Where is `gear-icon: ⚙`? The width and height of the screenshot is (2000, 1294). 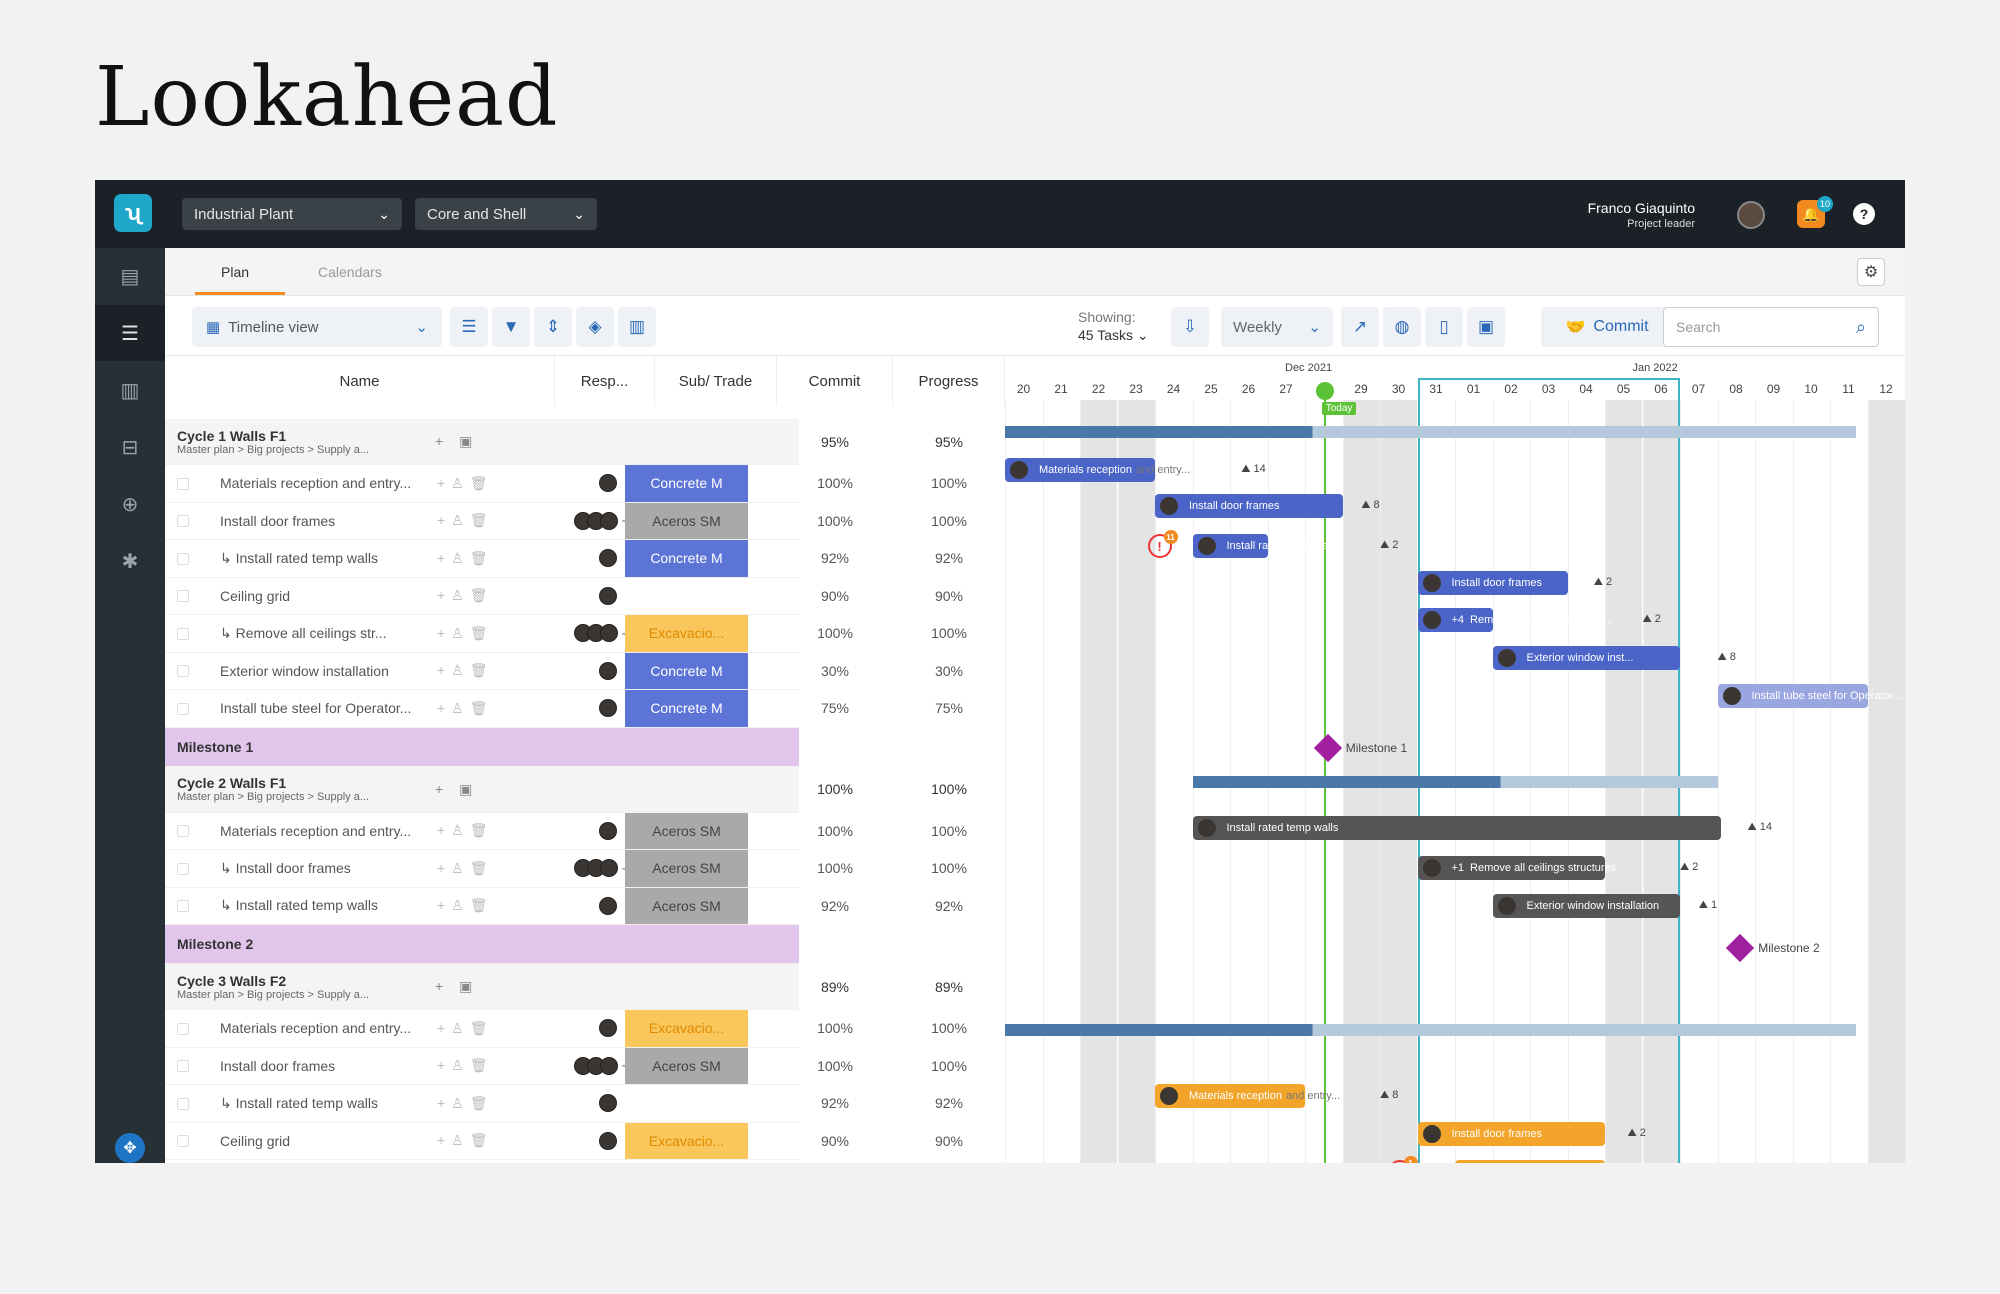
gear-icon: ⚙ is located at coordinates (1871, 272).